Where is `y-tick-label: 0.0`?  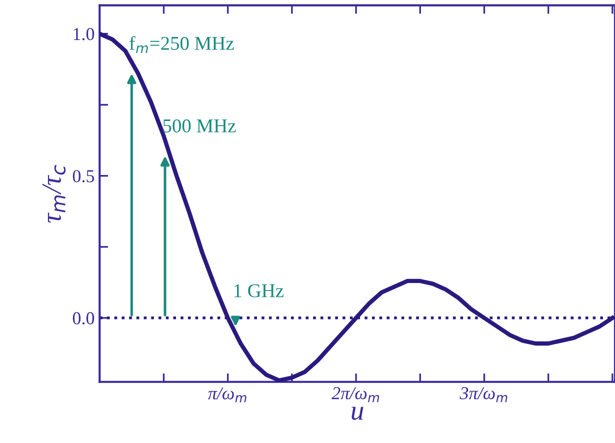
y-tick-label: 0.0 is located at coordinates (83, 318).